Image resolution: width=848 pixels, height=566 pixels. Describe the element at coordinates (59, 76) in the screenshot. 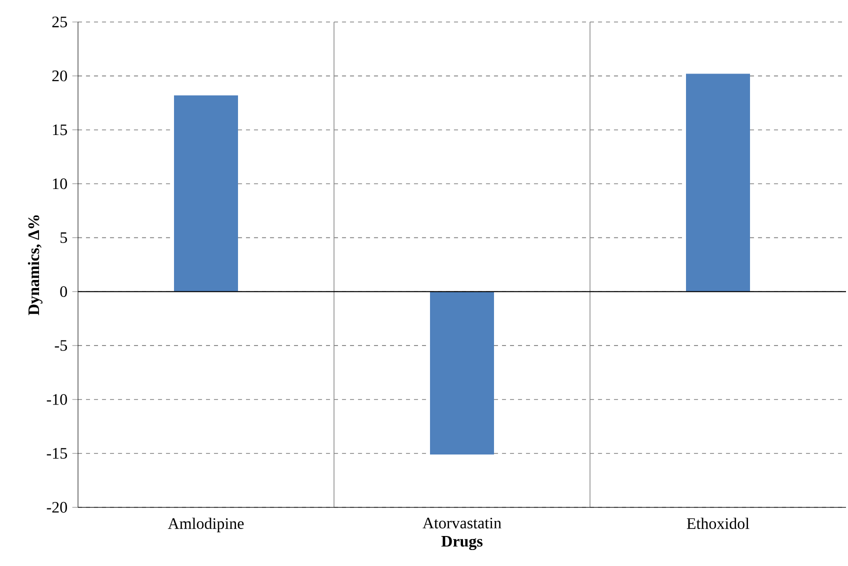

I see `y-tick-label: 20` at that location.